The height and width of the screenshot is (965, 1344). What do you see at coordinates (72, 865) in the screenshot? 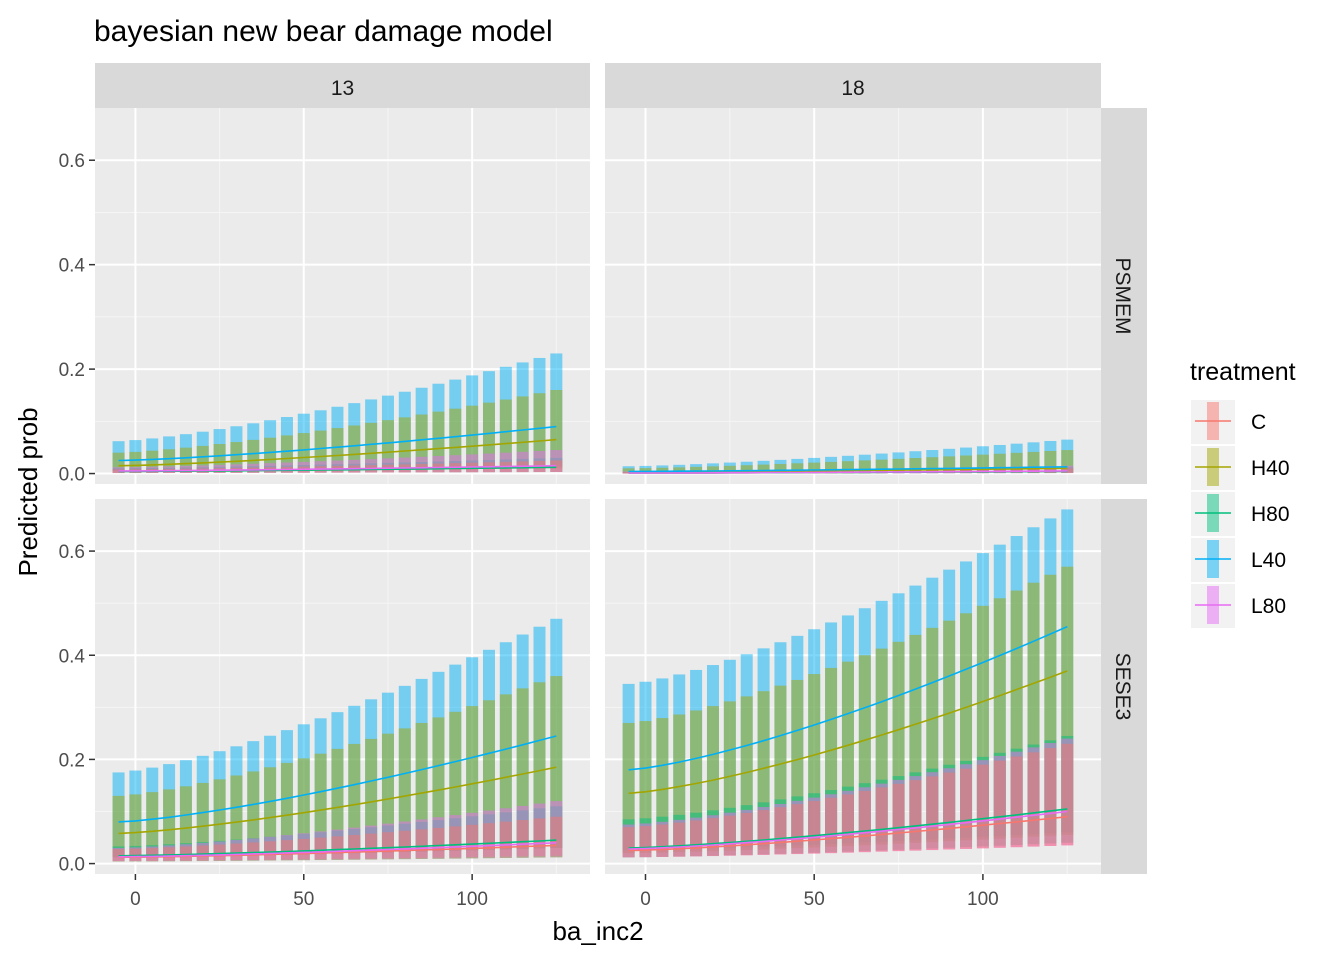
I see `y-tick-label: 0.0` at bounding box center [72, 865].